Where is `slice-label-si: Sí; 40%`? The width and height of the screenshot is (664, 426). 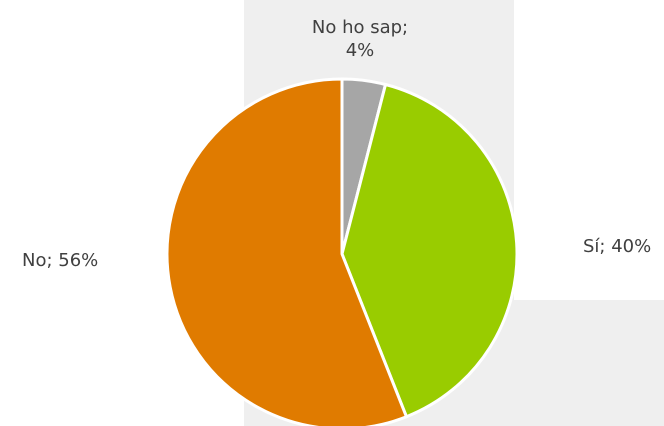 slice-label-si: Sí; 40% is located at coordinates (617, 246).